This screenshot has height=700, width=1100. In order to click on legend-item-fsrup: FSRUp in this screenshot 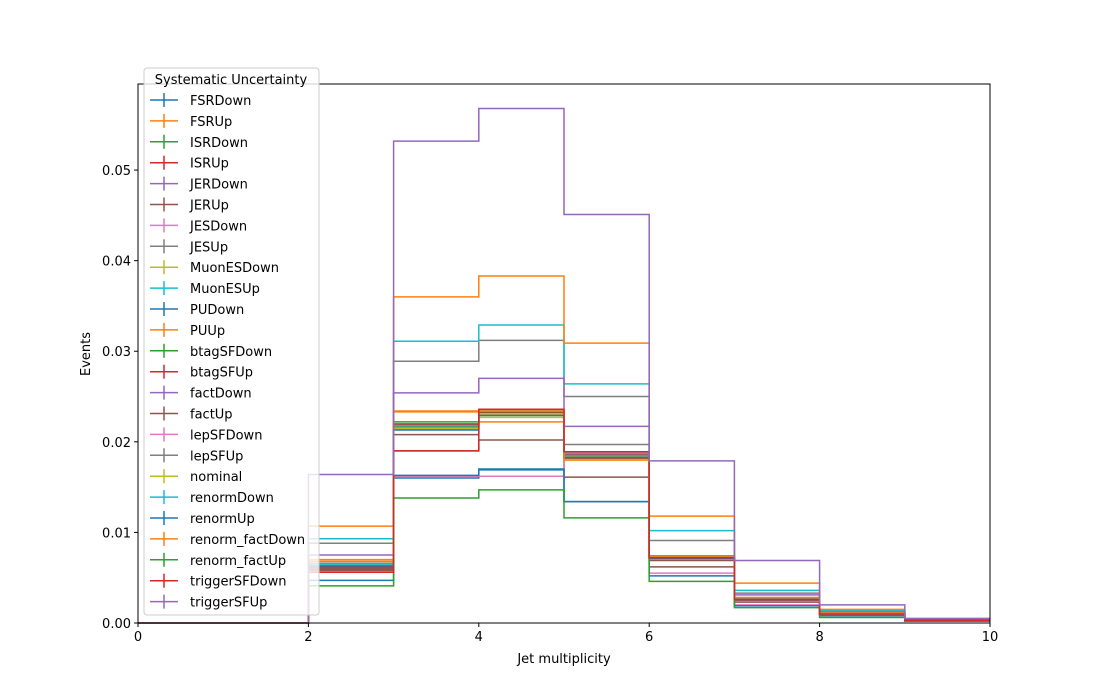, I will do `click(191, 121)`.